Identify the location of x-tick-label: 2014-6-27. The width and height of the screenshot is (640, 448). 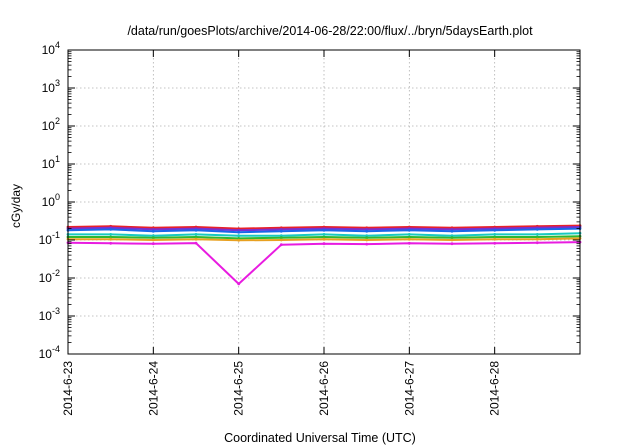
(409, 388).